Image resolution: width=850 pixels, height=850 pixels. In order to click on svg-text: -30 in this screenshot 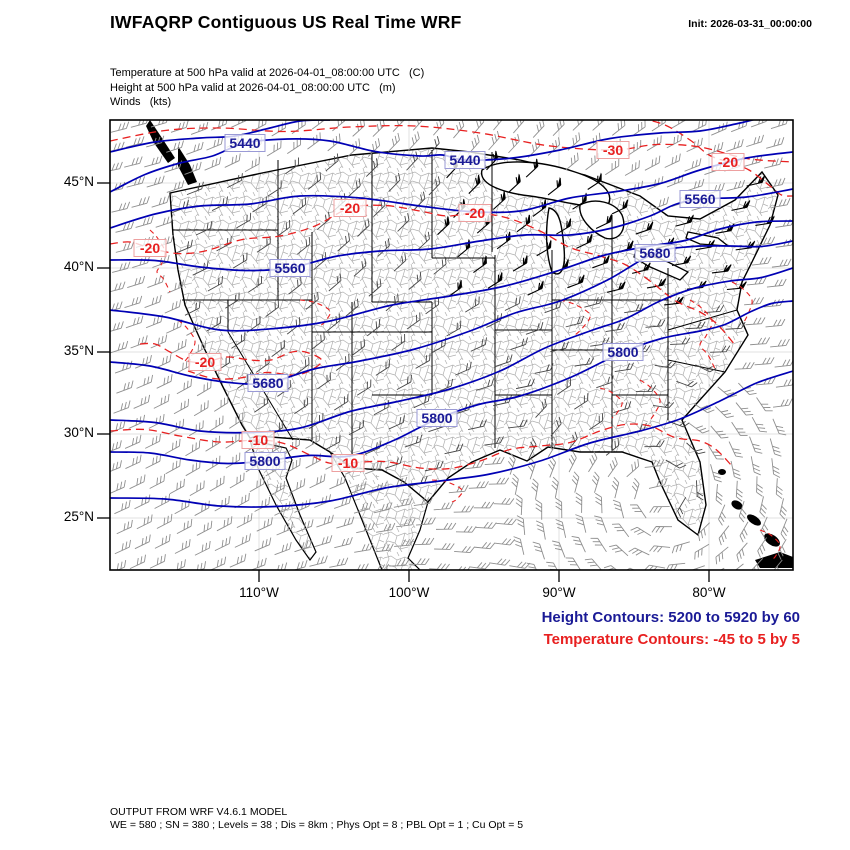, I will do `click(613, 150)`.